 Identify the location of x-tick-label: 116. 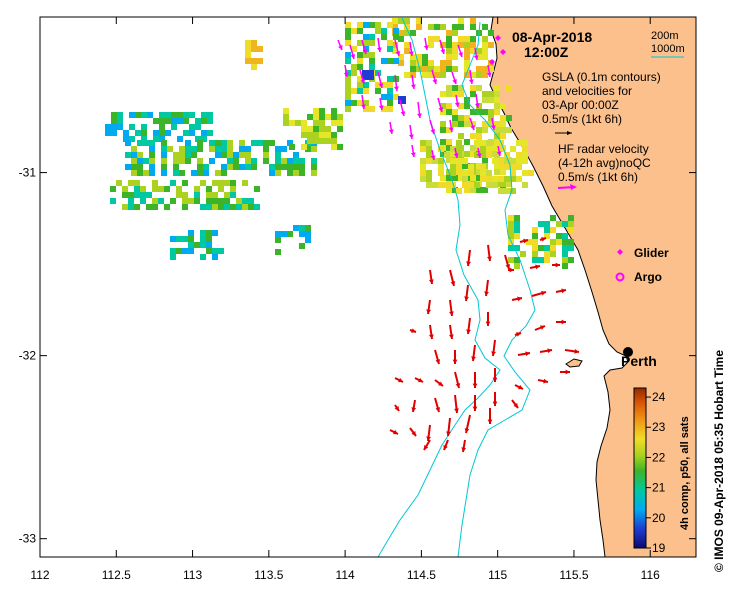
(650, 575).